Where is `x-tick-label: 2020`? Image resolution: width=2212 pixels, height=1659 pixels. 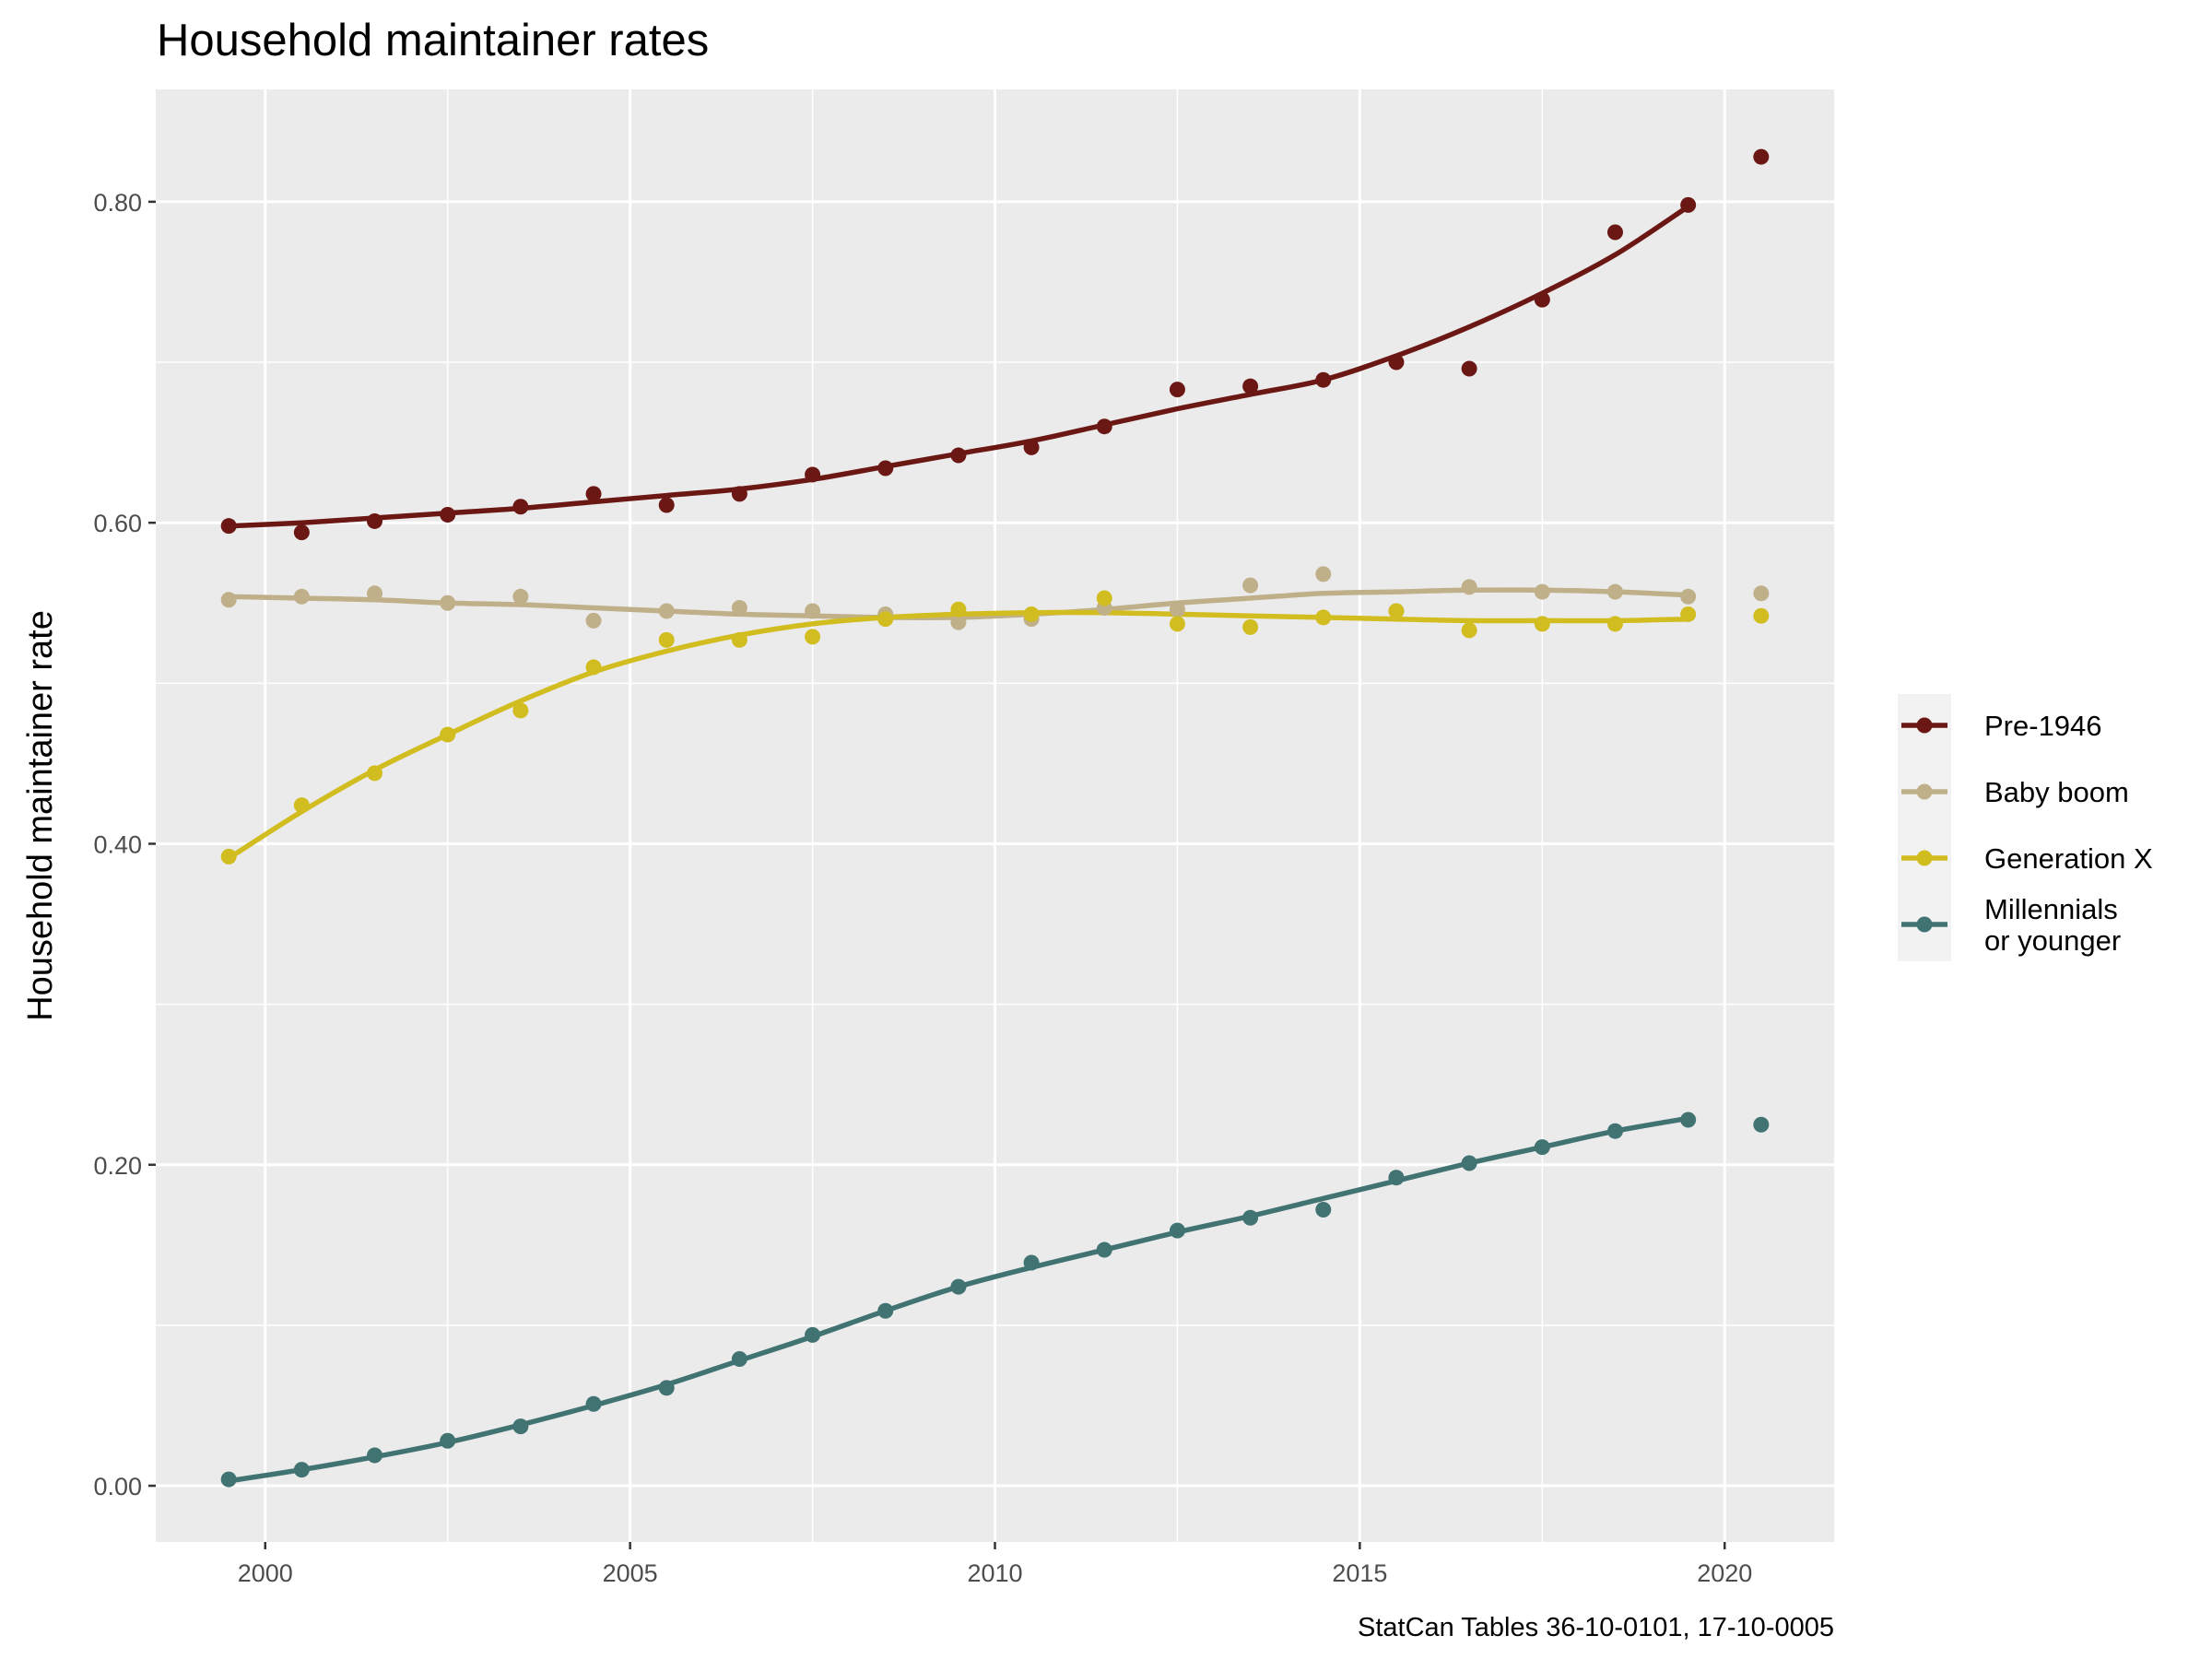 x-tick-label: 2020 is located at coordinates (1724, 1573).